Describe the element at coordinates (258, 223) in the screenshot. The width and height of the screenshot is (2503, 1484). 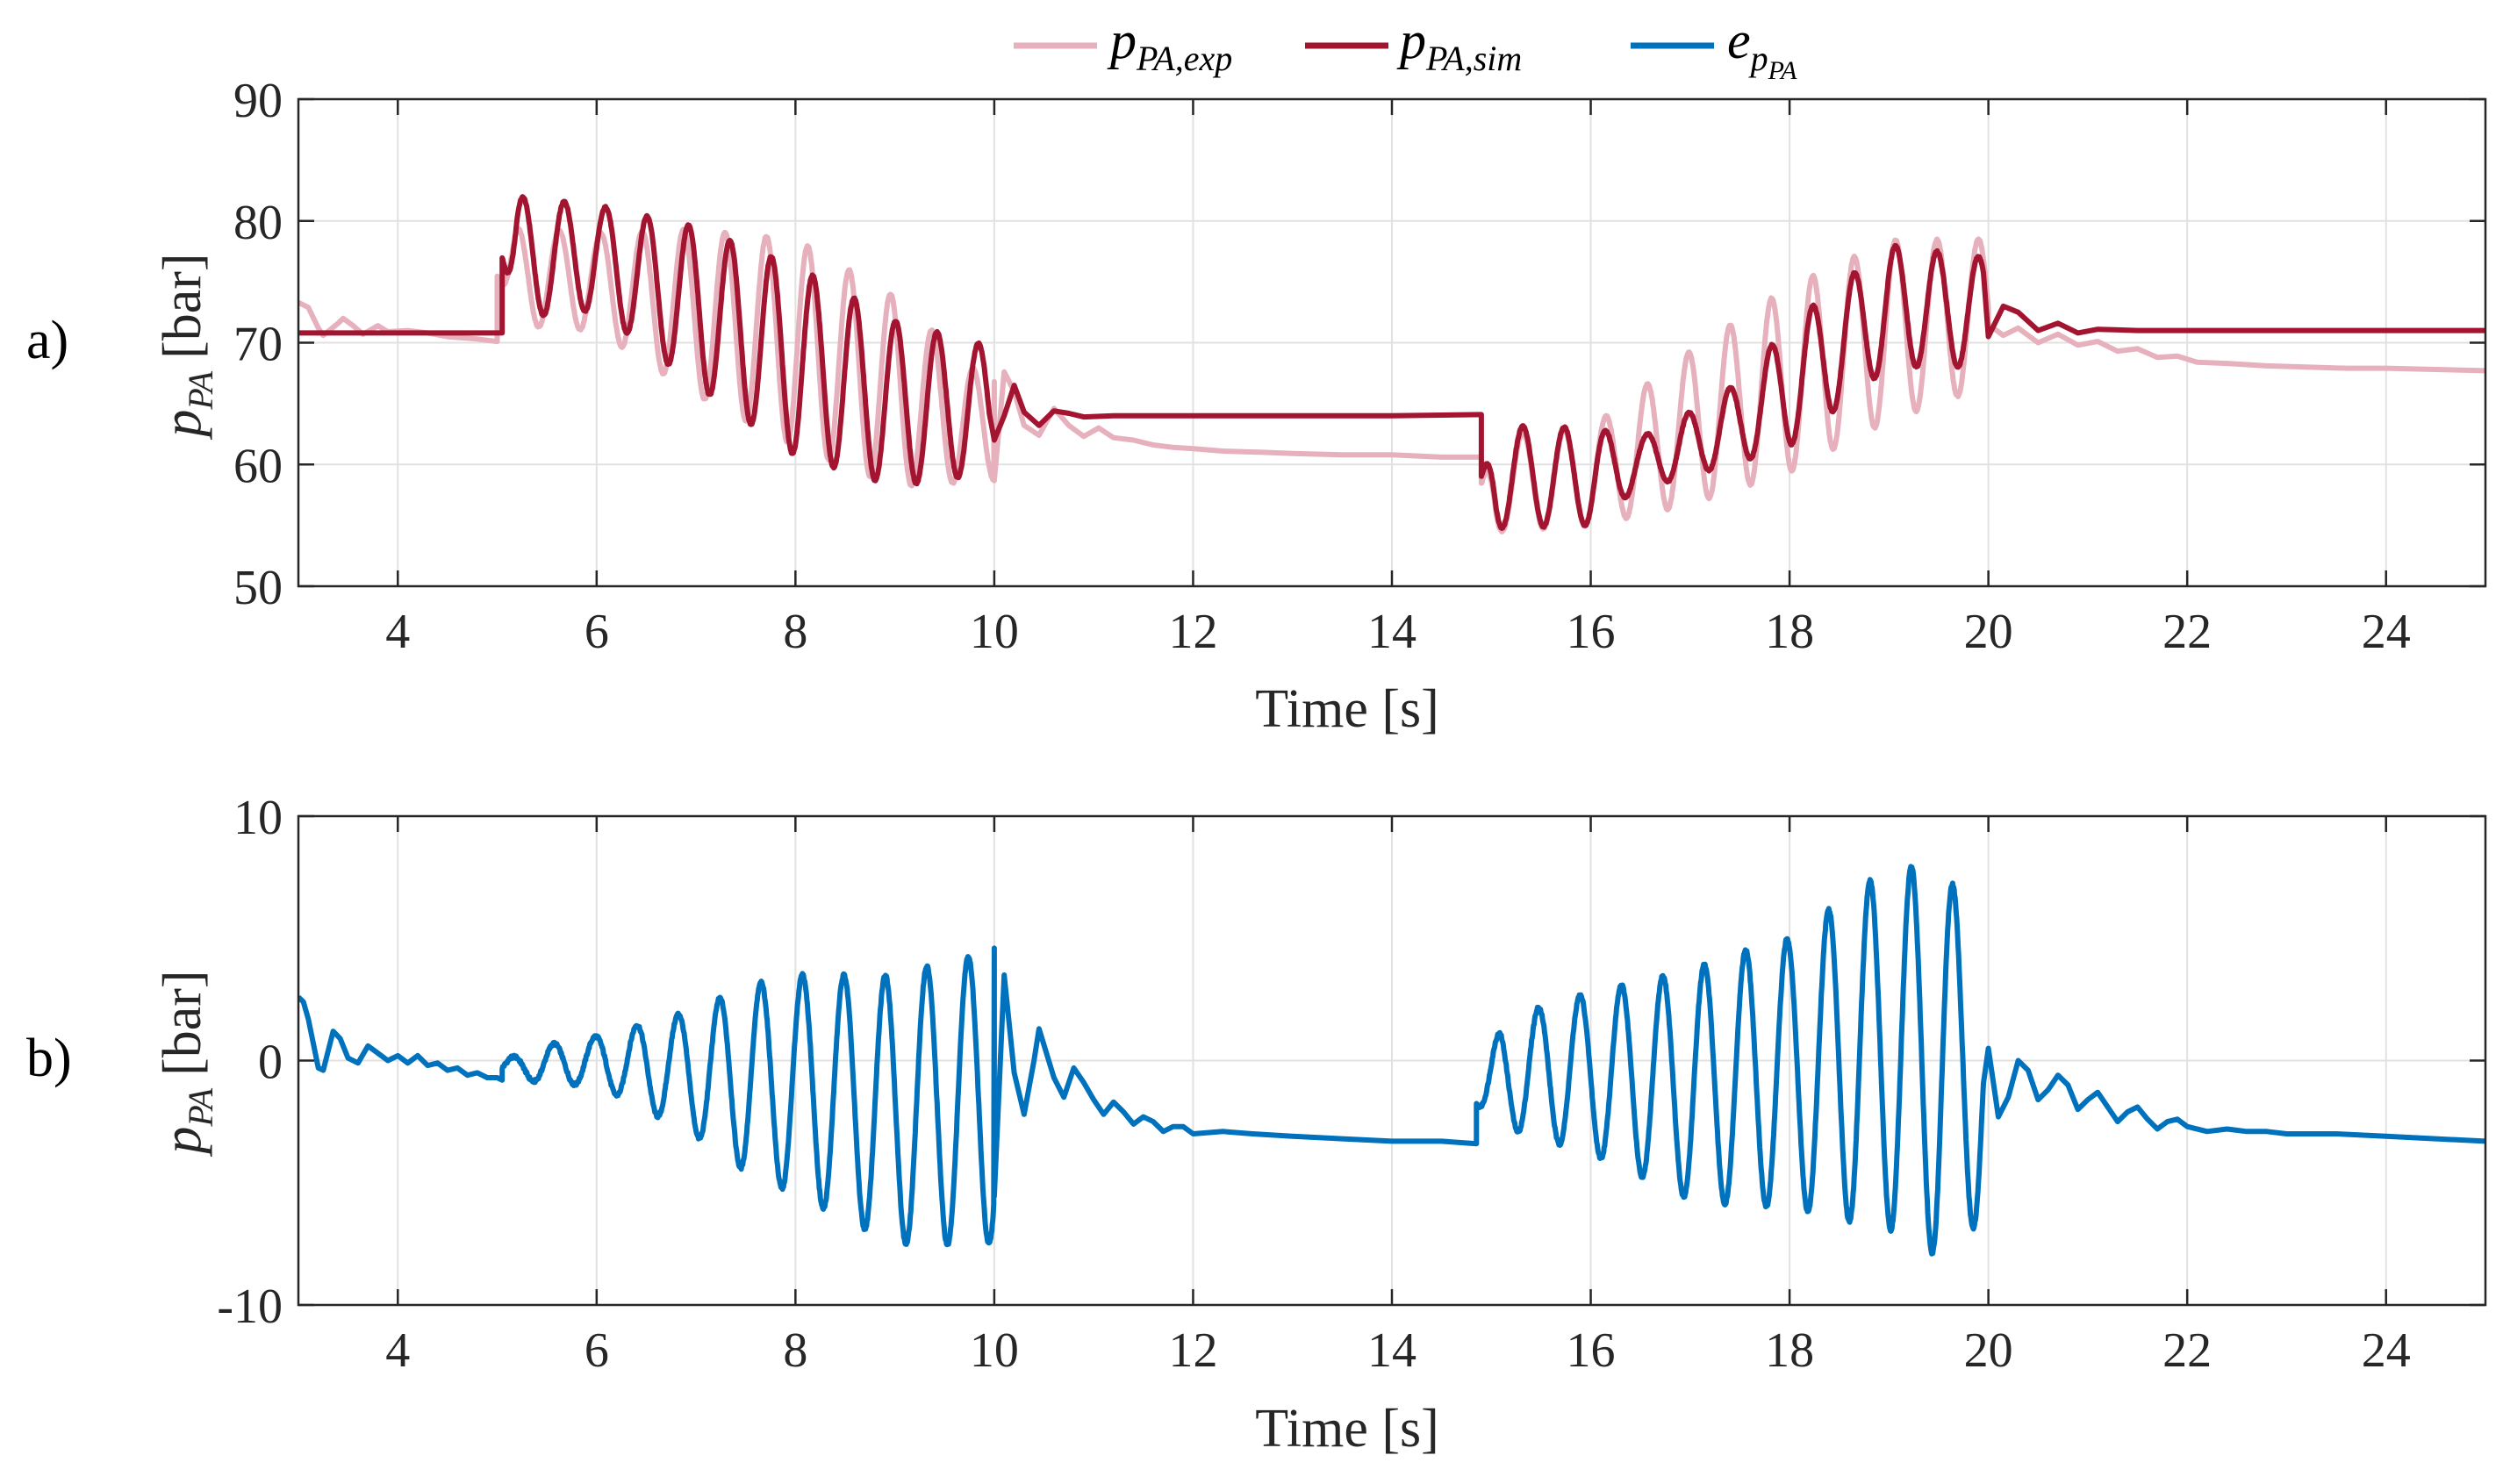
I see `panel-a-ytick-label: 80` at that location.